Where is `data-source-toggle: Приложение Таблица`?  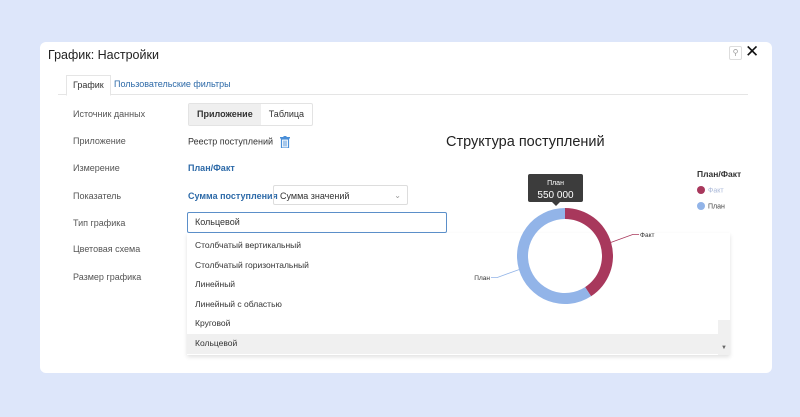 data-source-toggle: Приложение Таблица is located at coordinates (251, 114).